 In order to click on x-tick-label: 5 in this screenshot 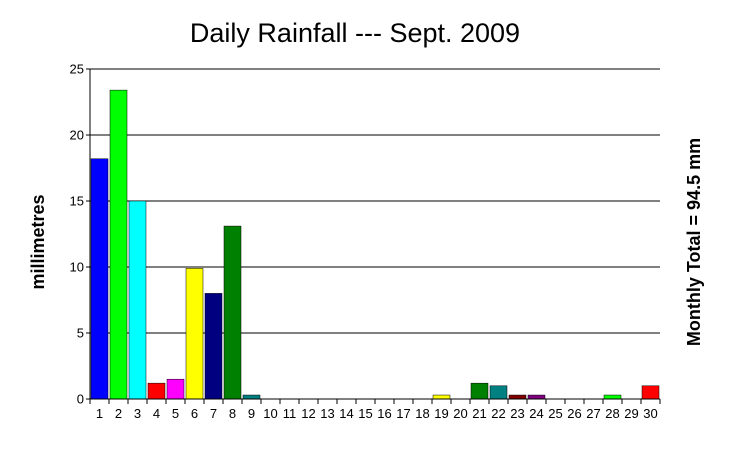, I will do `click(175, 413)`.